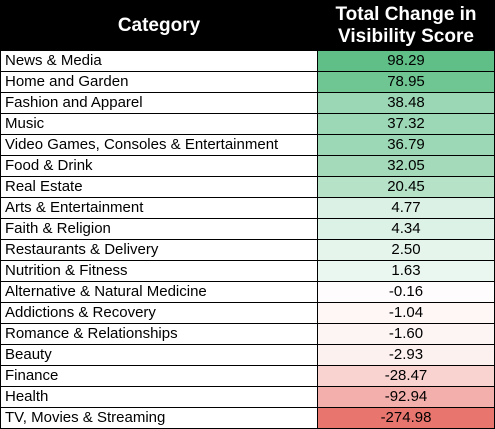 The height and width of the screenshot is (429, 495). I want to click on category-cell: Nutrition & Fitness, so click(159, 271).